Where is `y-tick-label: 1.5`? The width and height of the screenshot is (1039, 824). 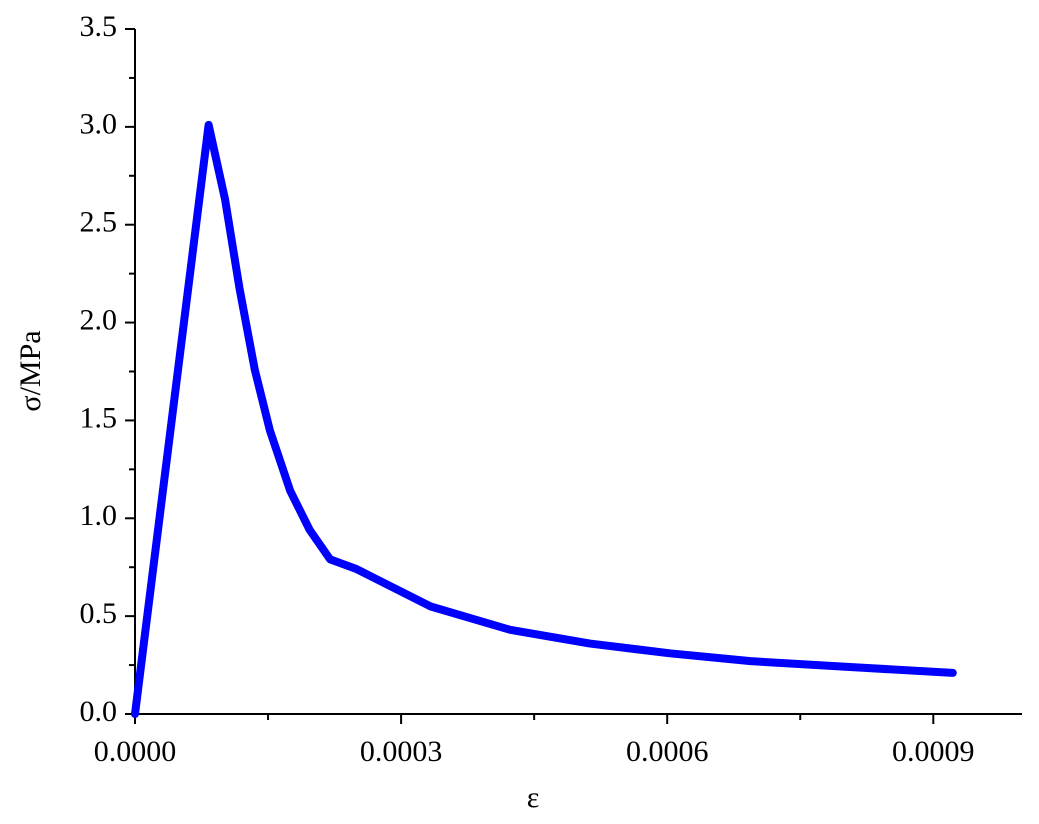
y-tick-label: 1.5 is located at coordinates (99, 417).